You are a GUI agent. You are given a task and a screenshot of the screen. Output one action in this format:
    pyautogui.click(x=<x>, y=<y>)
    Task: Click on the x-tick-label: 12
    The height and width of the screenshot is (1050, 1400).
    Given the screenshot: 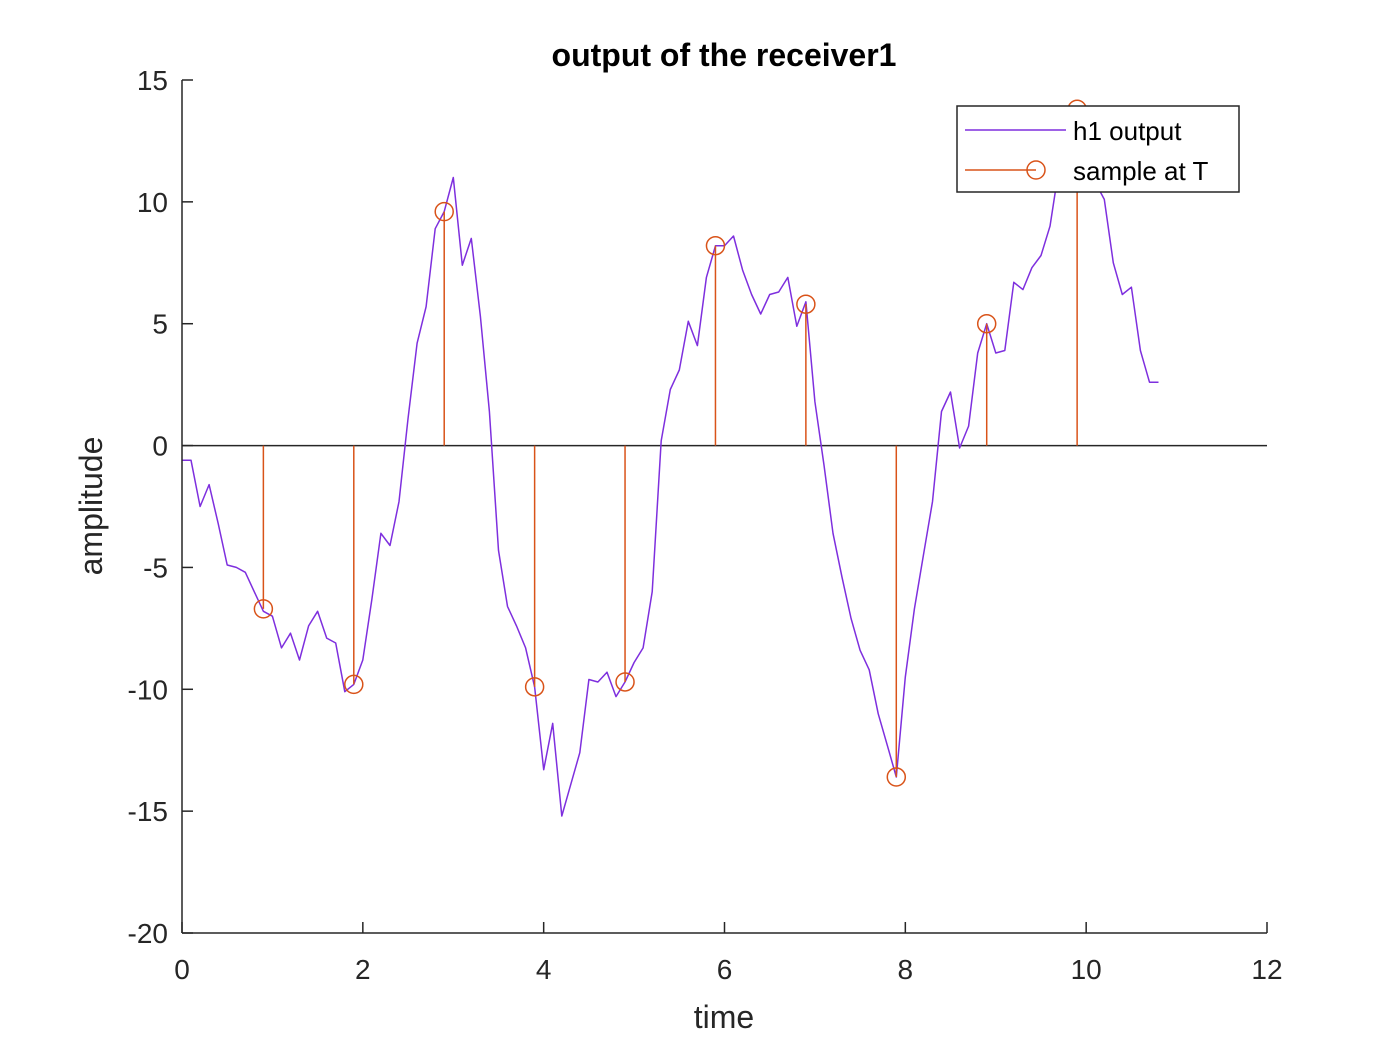 What is the action you would take?
    pyautogui.click(x=1266, y=969)
    